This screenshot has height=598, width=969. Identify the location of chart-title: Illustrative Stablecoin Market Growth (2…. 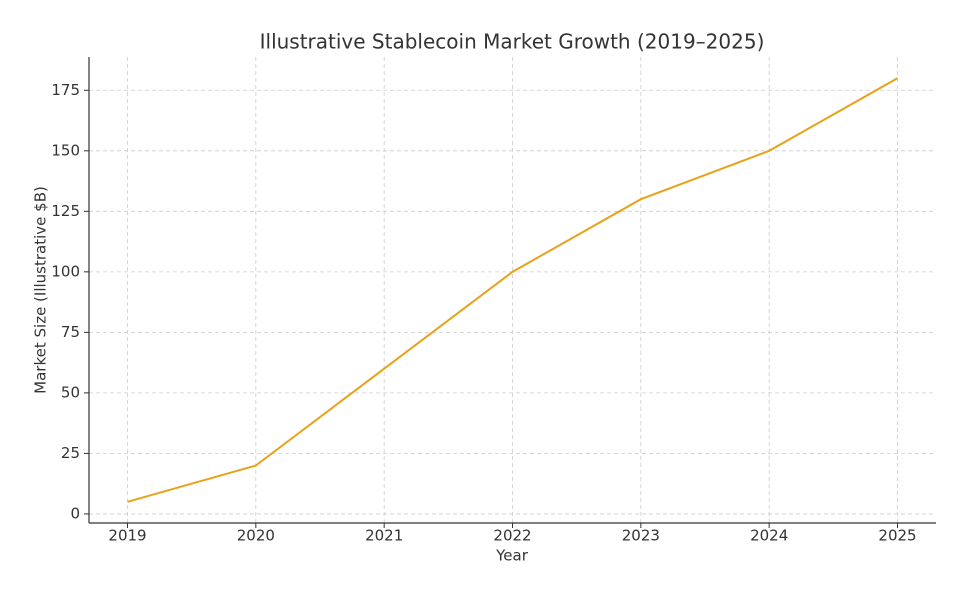
(512, 42).